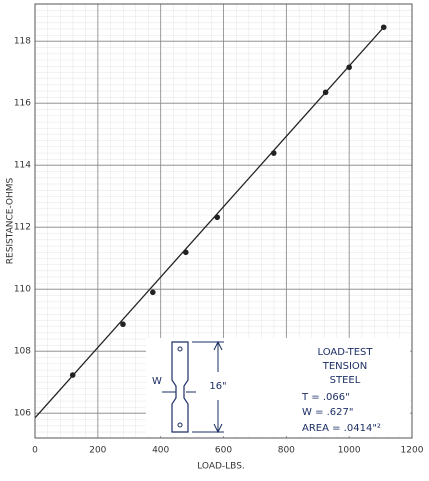  Describe the element at coordinates (180, 387) in the screenshot. I see `specimen` at that location.